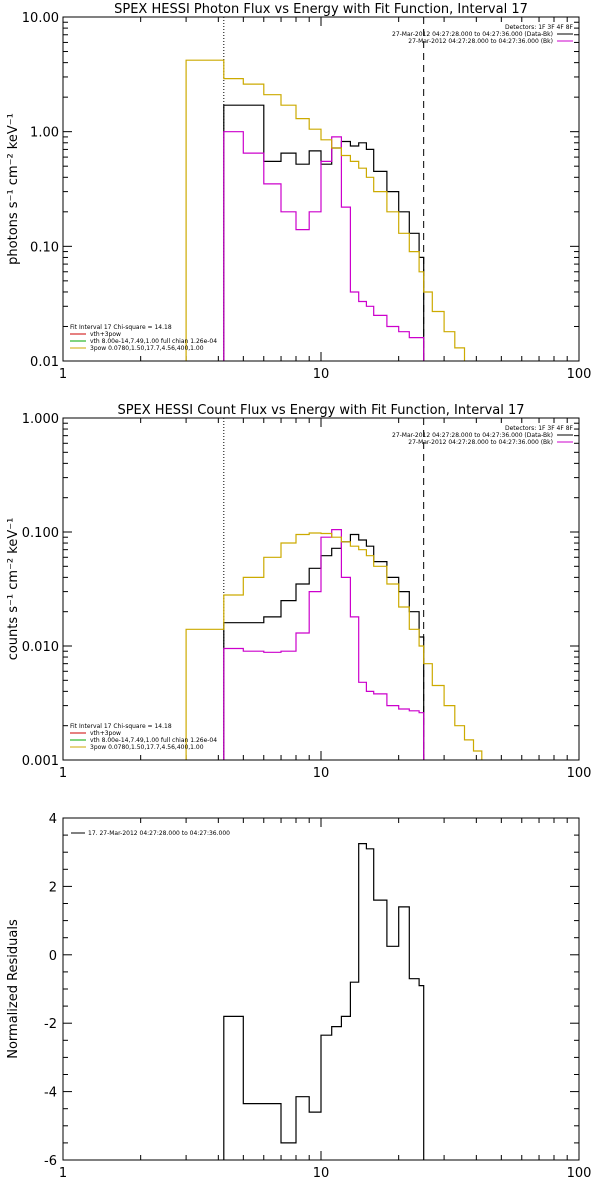  I want to click on y-tick-label: 2, so click(53, 887).